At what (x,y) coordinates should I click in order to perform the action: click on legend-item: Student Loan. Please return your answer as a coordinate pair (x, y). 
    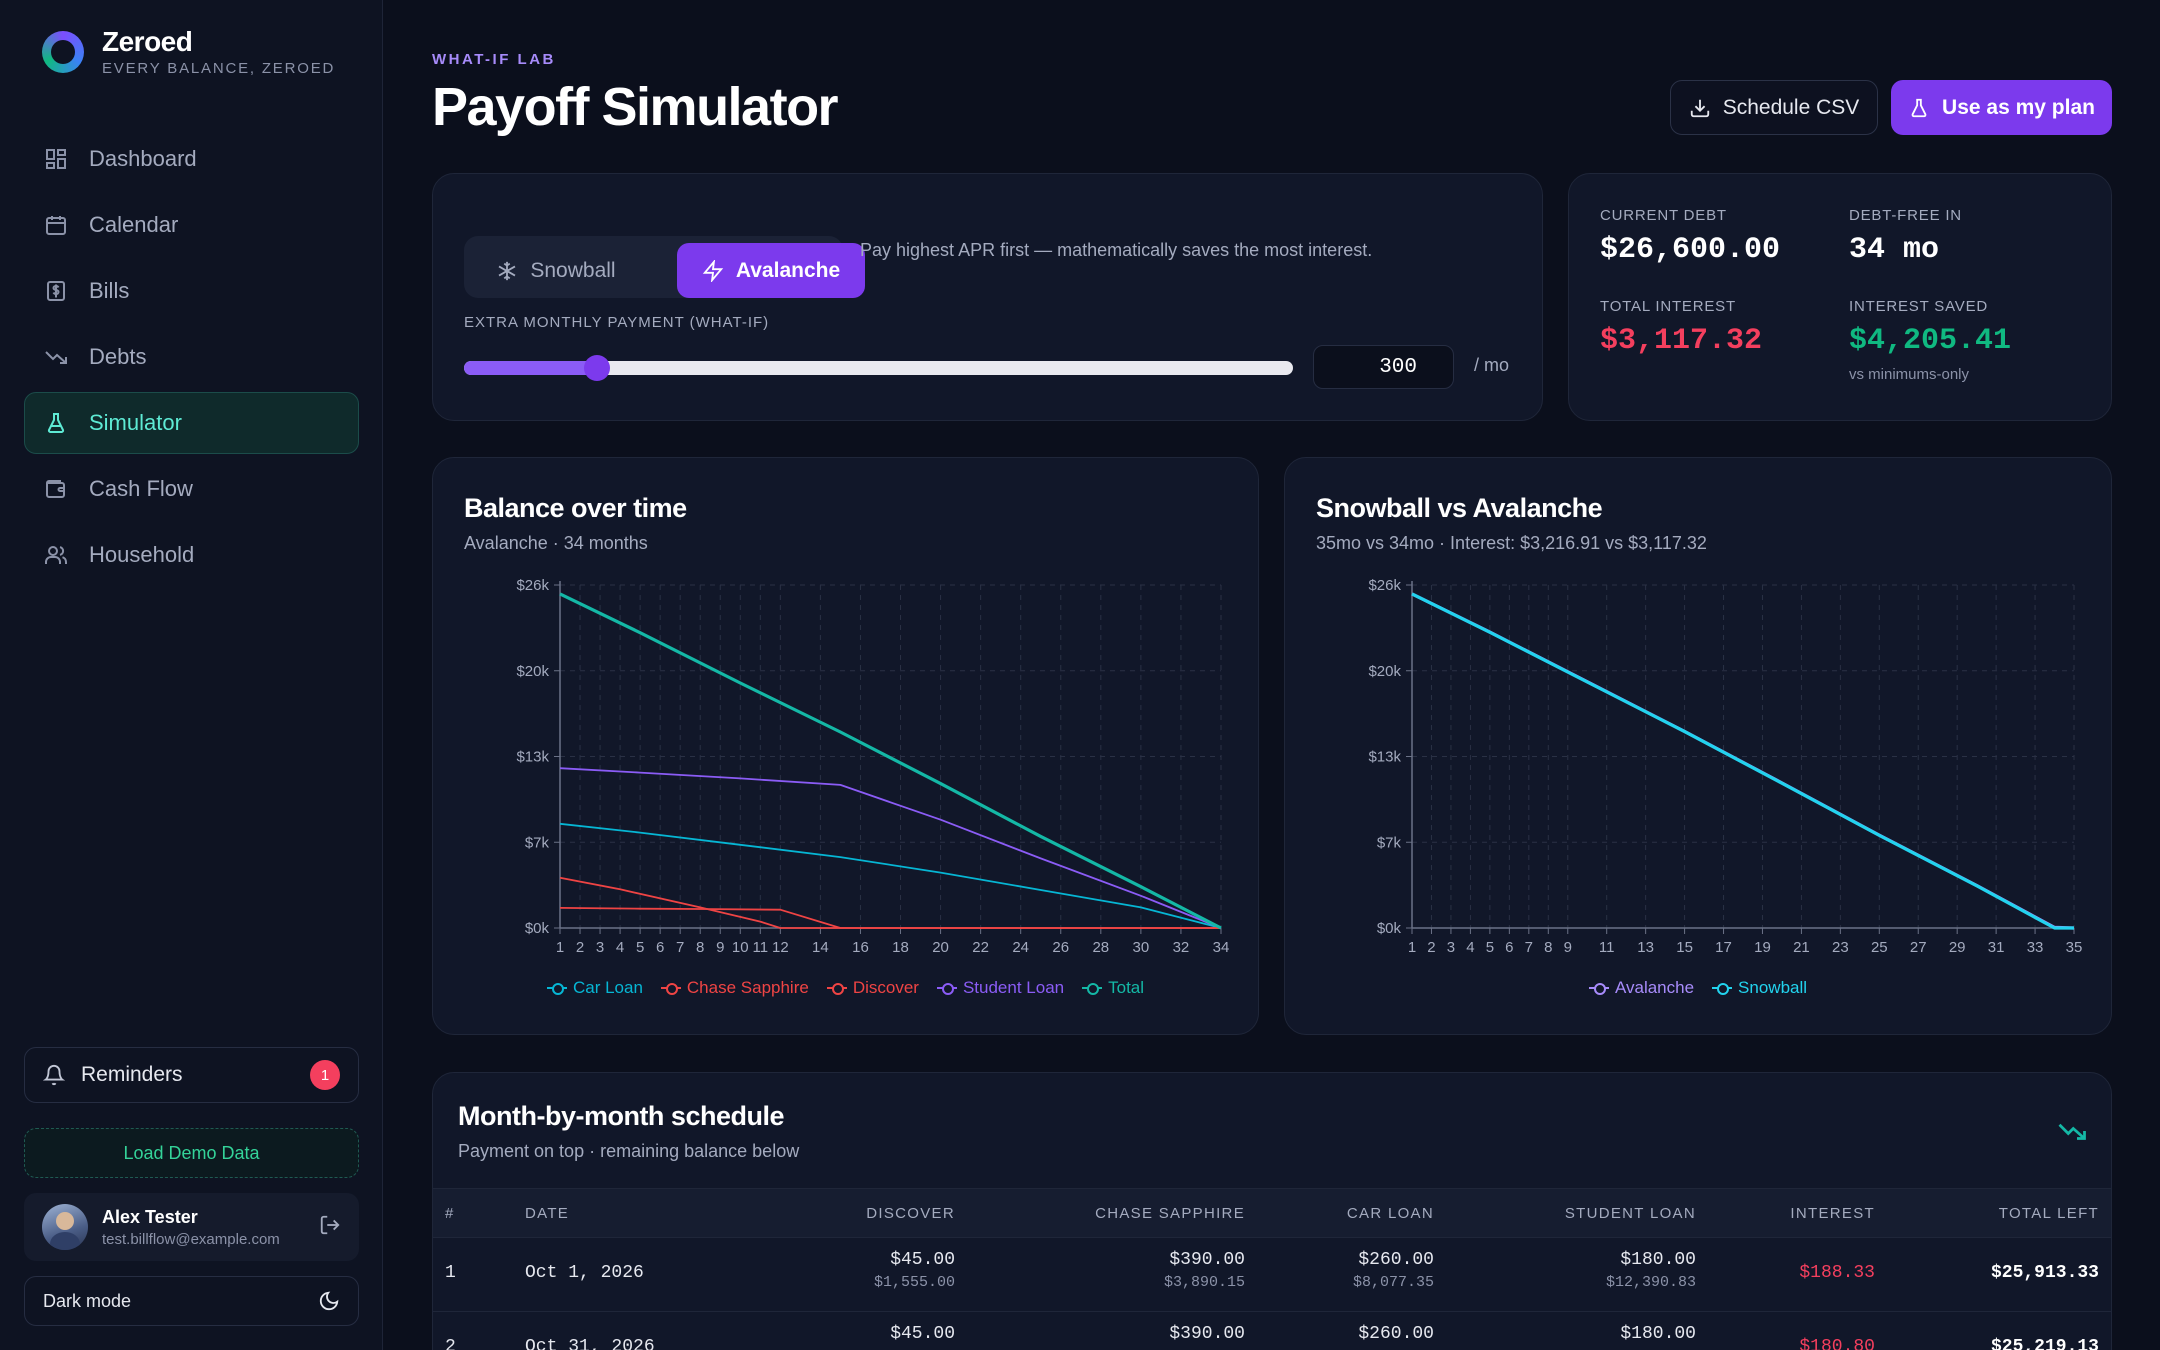
    Looking at the image, I should click on (1000, 988).